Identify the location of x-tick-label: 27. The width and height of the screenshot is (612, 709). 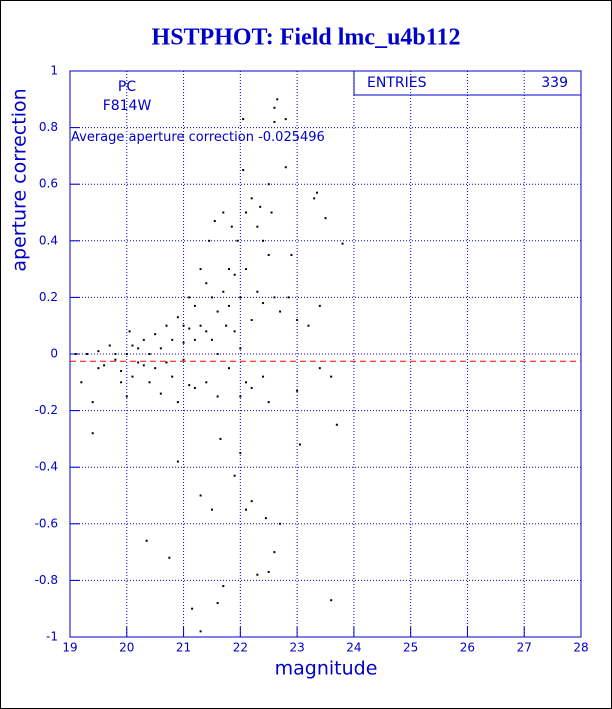
(524, 648).